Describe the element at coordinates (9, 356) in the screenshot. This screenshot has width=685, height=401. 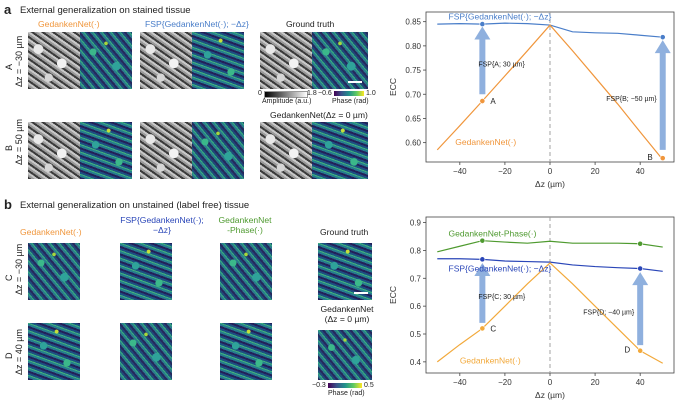
I see `row-label-d: D` at that location.